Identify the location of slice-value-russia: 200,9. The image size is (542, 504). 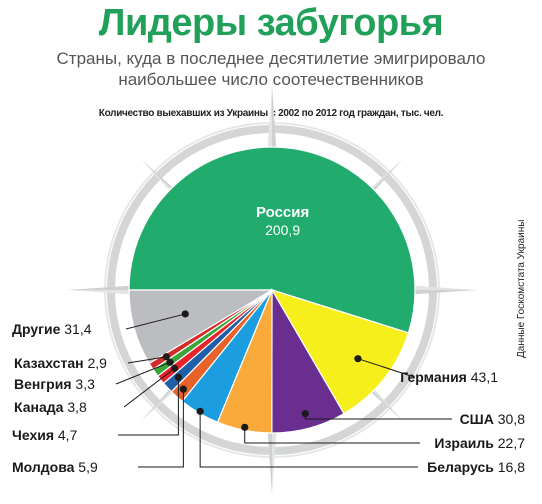
(282, 230).